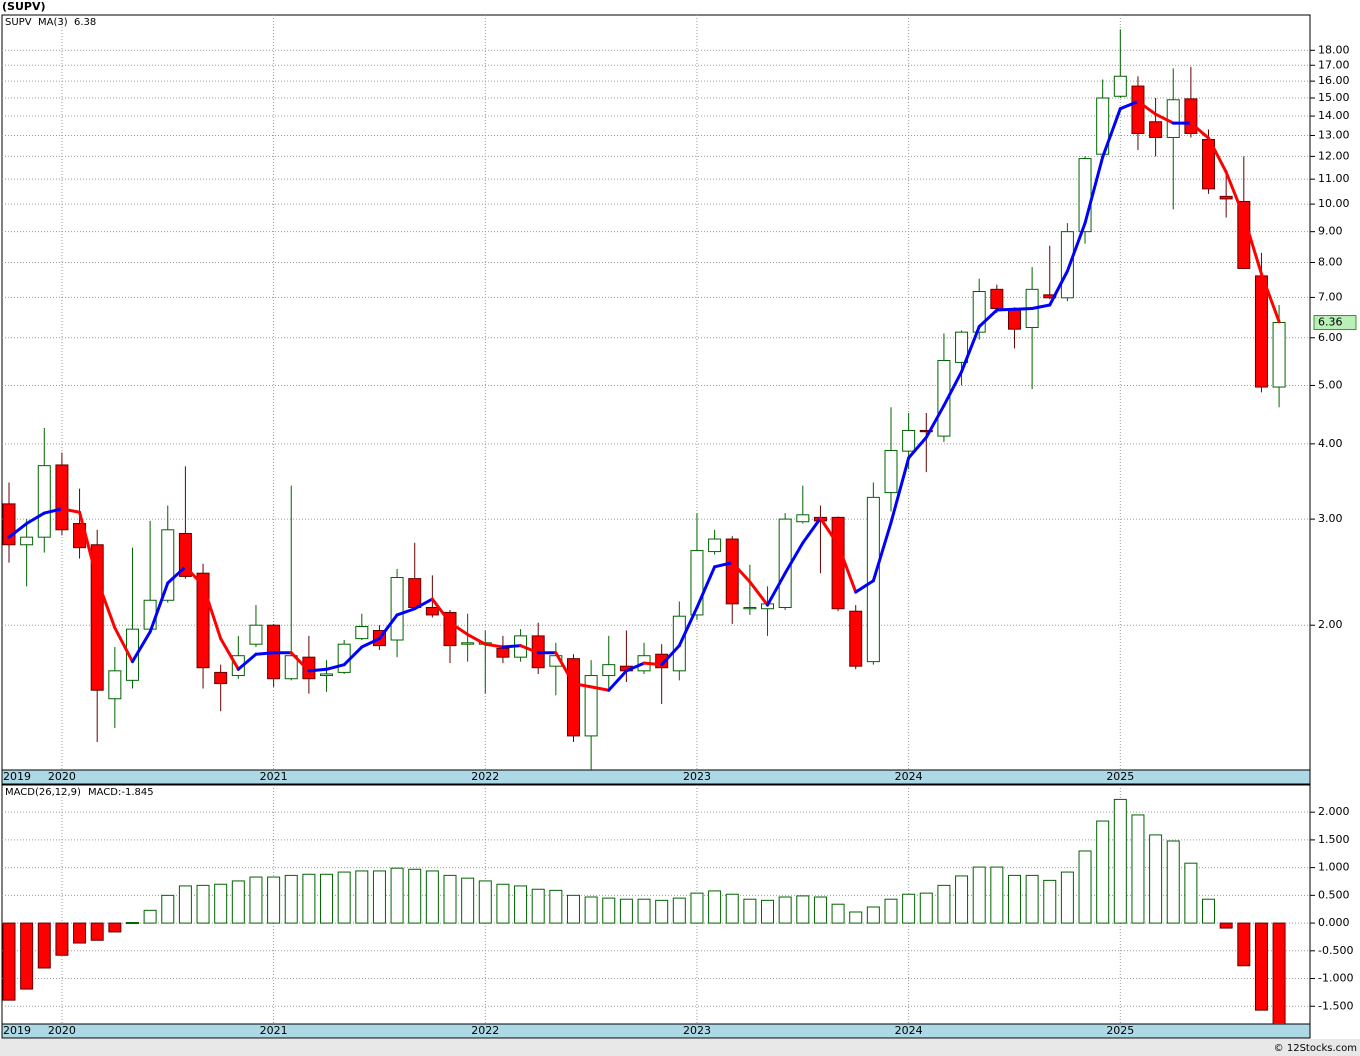 The height and width of the screenshot is (1056, 1360). Describe the element at coordinates (17, 776) in the screenshot. I see `x-tick-label: 2019` at that location.